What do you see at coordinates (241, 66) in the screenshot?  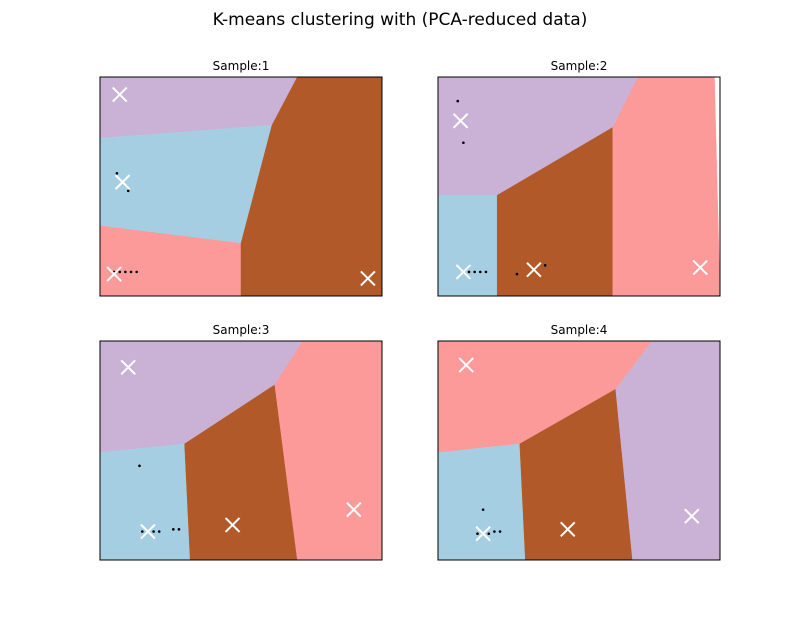 I see `subplot-title: Sample:1` at bounding box center [241, 66].